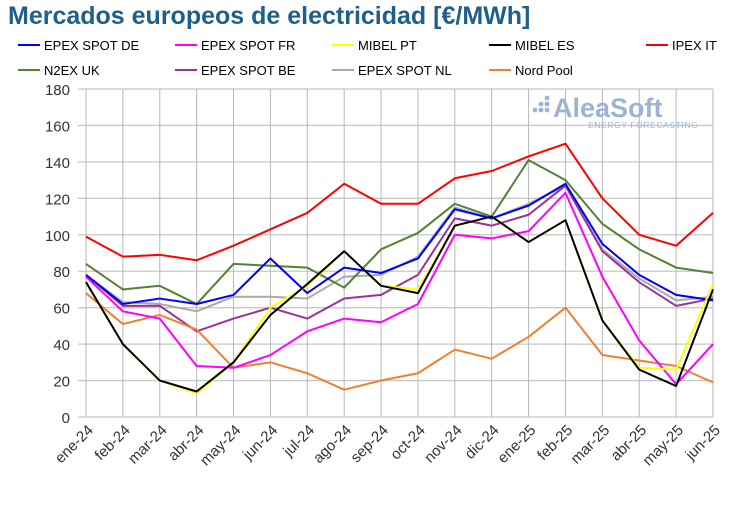 Image resolution: width=730 pixels, height=506 pixels. I want to click on legend-label: MIBEL ES, so click(545, 45).